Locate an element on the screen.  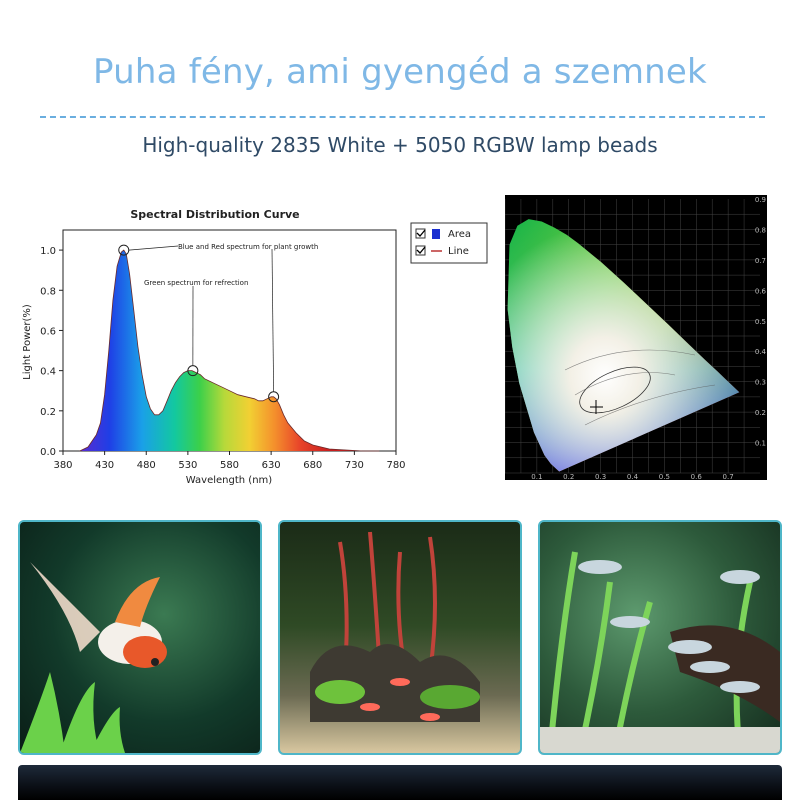
cie-x-tick-label: 0.4 is located at coordinates (633, 476).